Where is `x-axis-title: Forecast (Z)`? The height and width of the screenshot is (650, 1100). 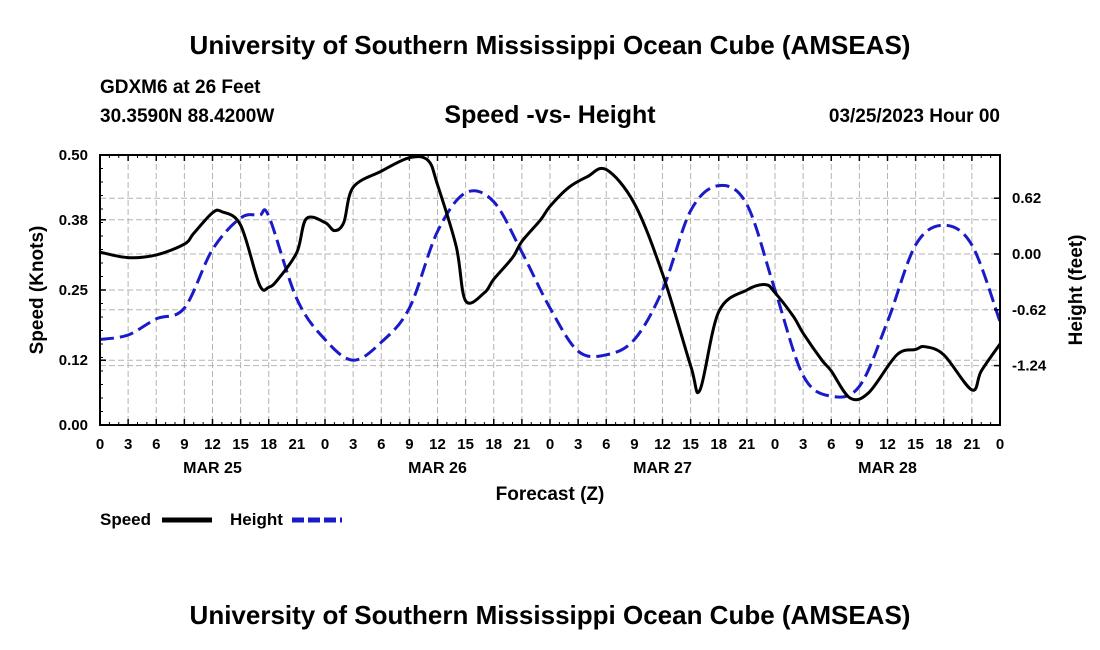 x-axis-title: Forecast (Z) is located at coordinates (550, 494).